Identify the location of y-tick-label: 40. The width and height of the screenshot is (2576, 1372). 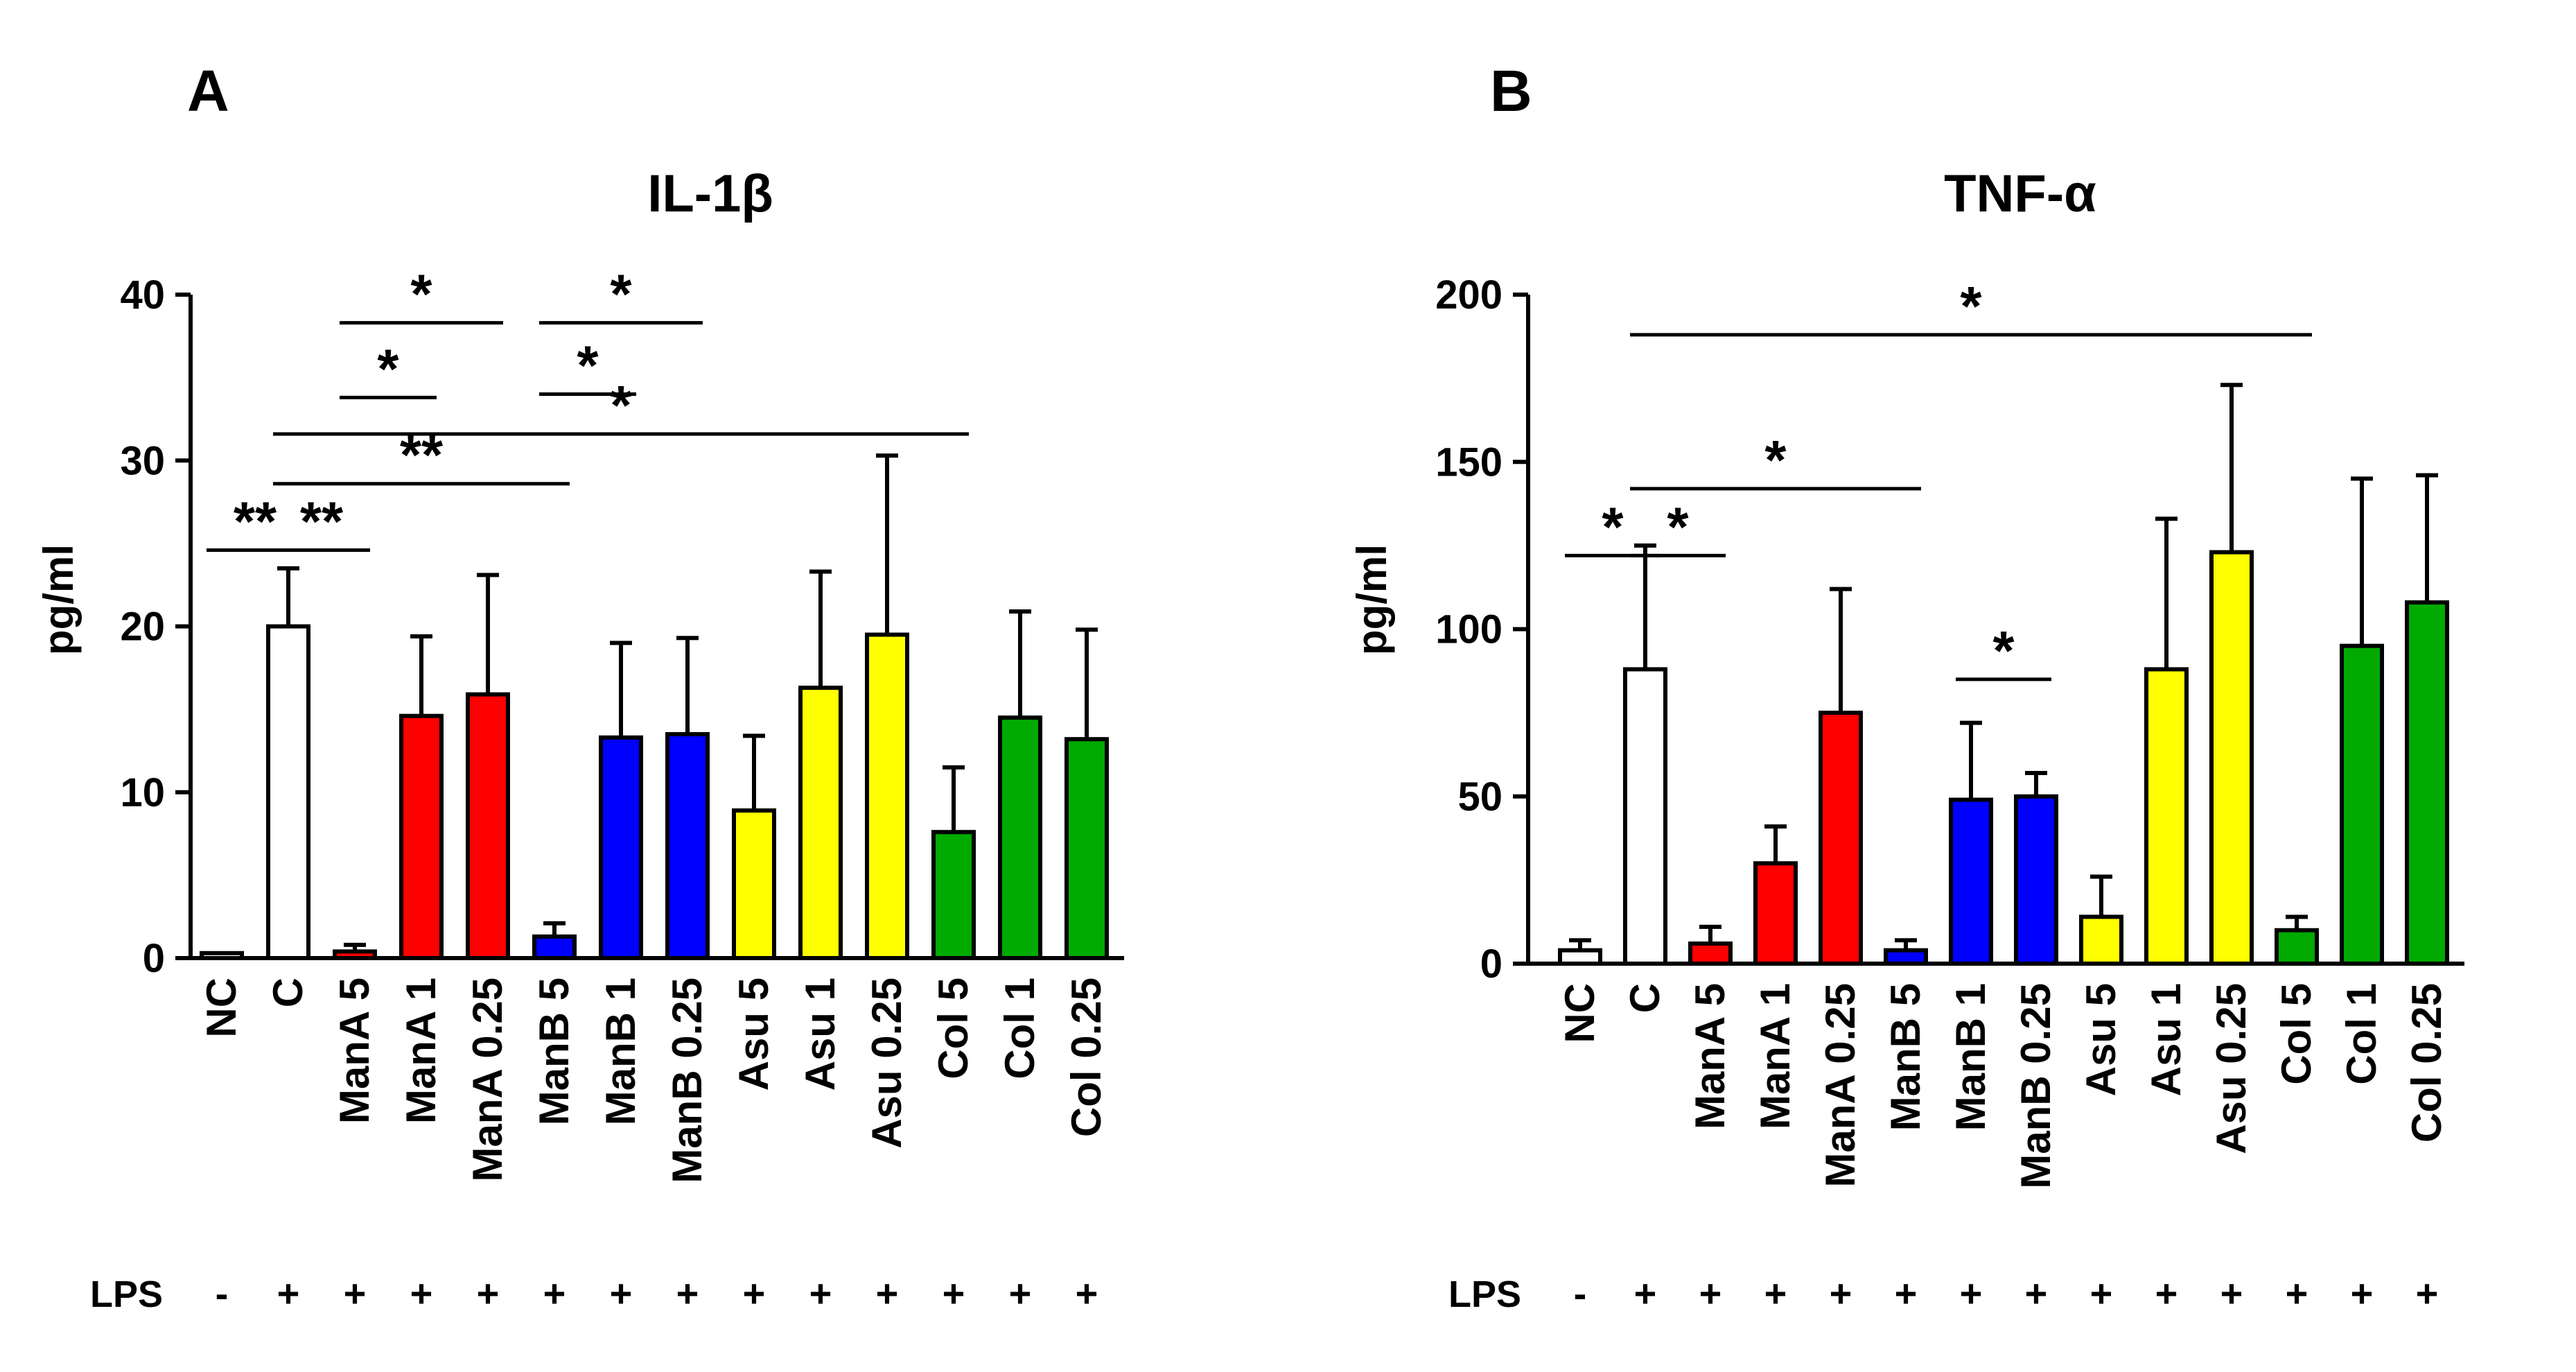
(142, 295).